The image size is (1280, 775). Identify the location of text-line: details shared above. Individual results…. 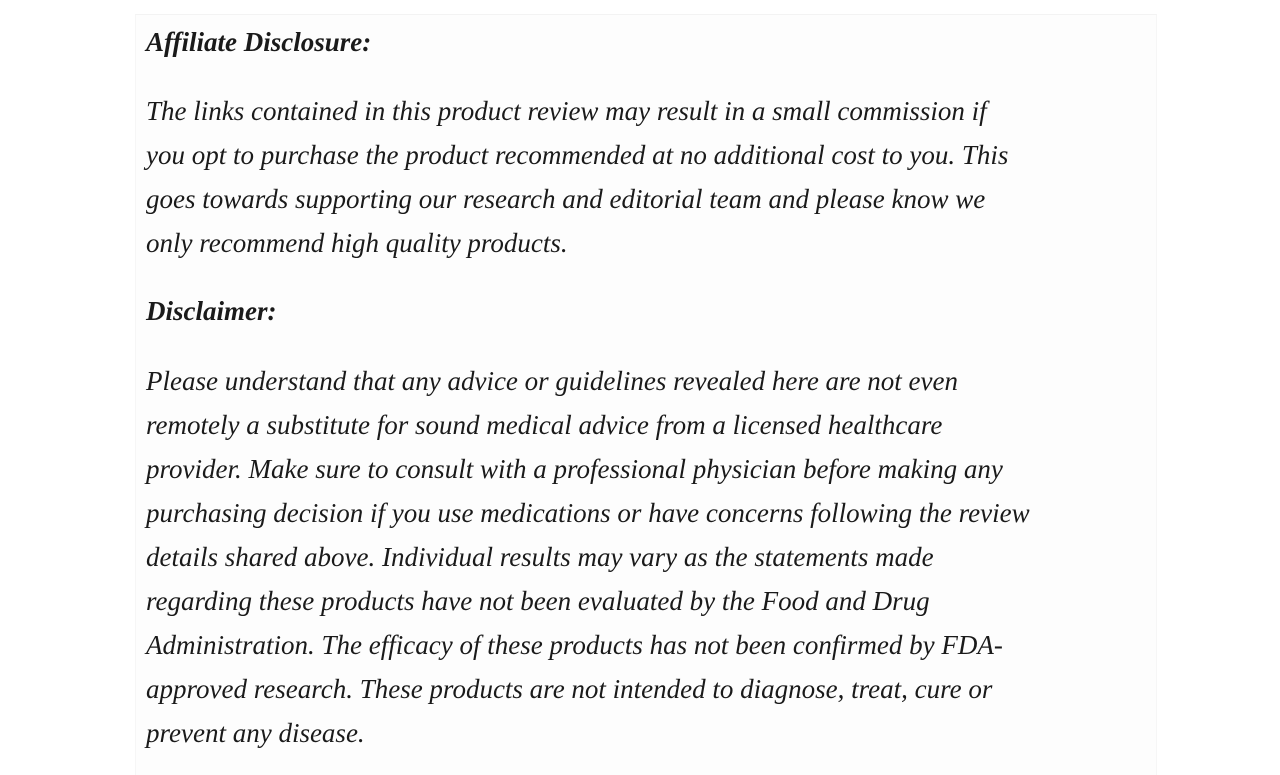
(540, 557).